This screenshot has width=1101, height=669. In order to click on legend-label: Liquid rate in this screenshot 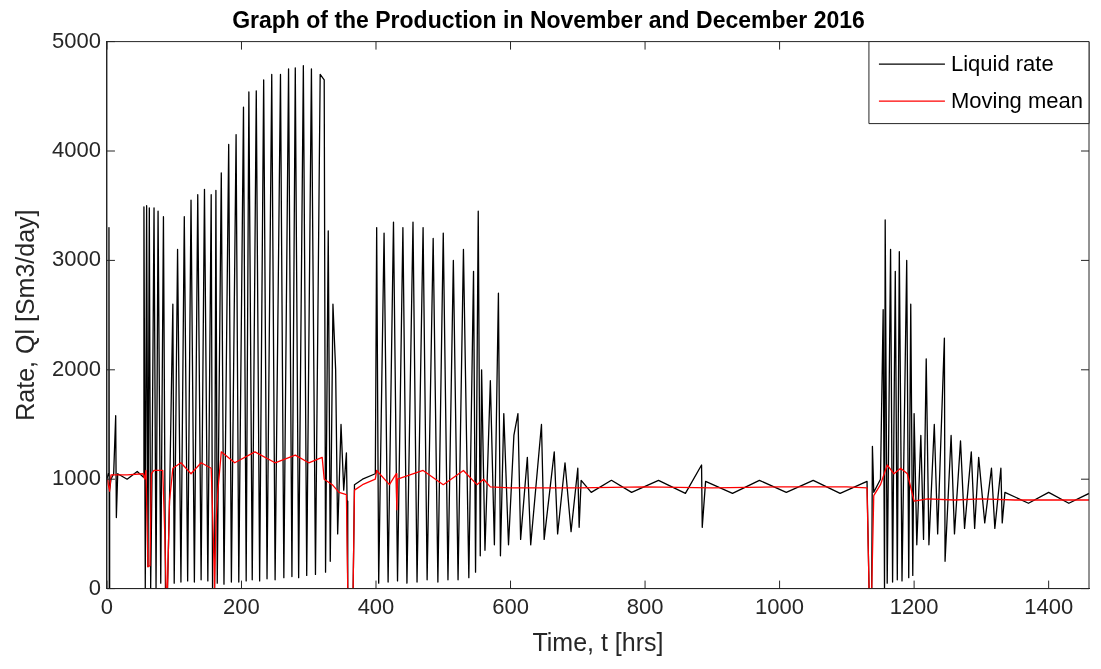, I will do `click(1002, 64)`.